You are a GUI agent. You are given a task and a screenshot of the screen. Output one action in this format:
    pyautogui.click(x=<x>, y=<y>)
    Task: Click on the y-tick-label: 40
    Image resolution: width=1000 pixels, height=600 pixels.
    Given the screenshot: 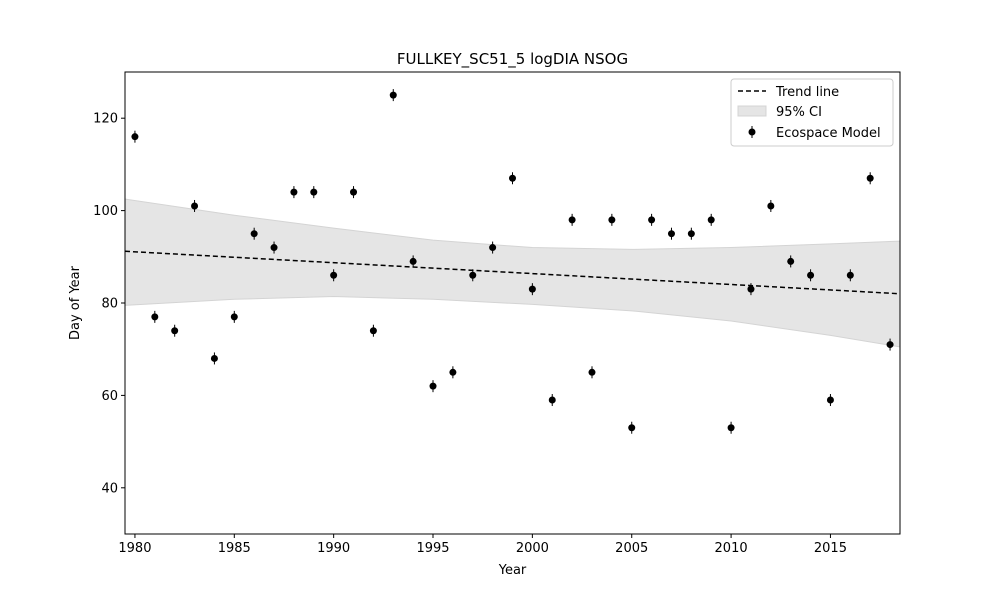 What is the action you would take?
    pyautogui.click(x=109, y=488)
    